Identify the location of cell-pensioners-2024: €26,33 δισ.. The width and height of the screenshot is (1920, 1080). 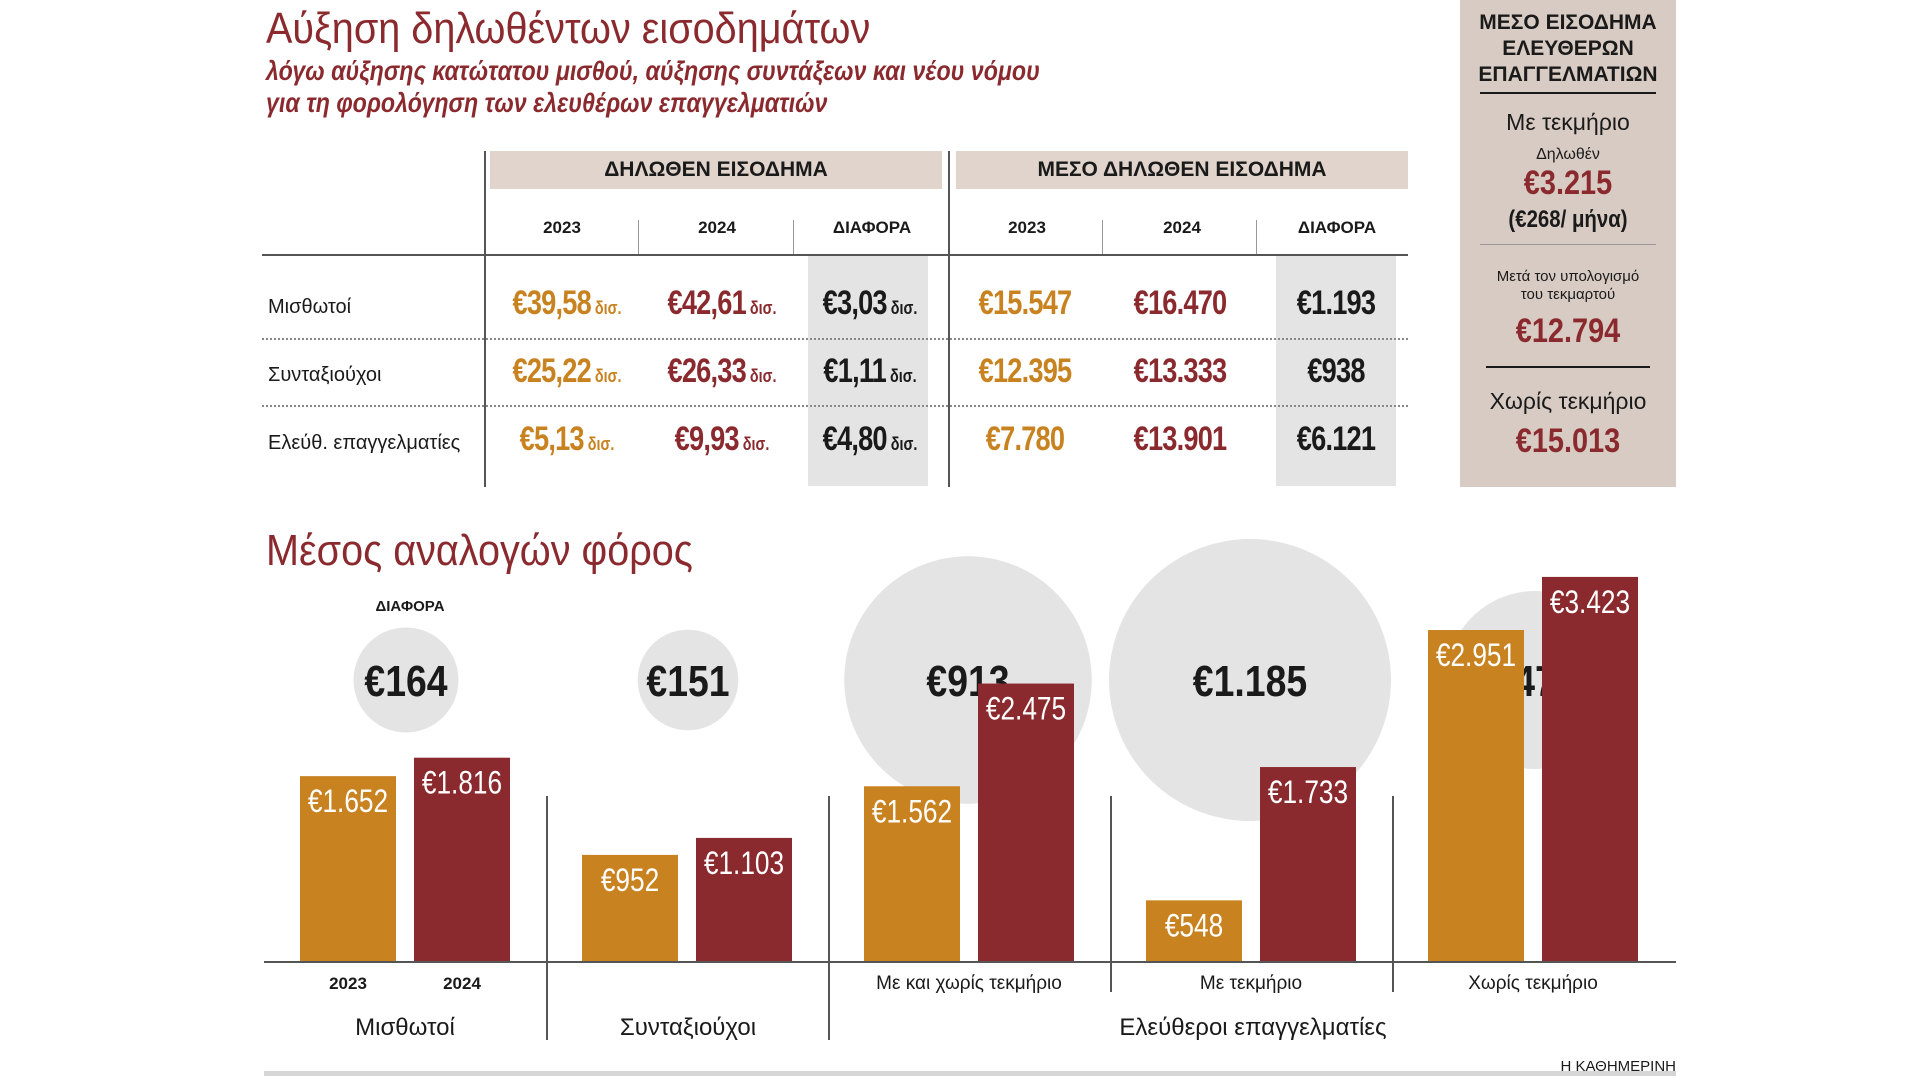
(722, 371).